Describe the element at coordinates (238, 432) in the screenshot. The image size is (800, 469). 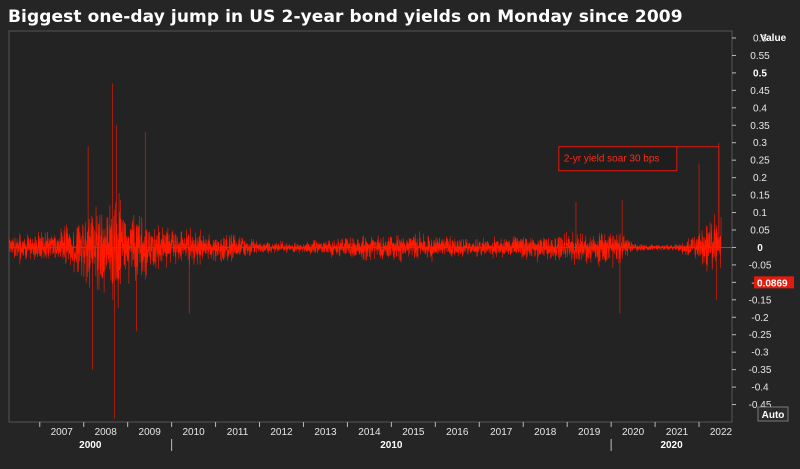
I see `x-tick-label: 2011` at that location.